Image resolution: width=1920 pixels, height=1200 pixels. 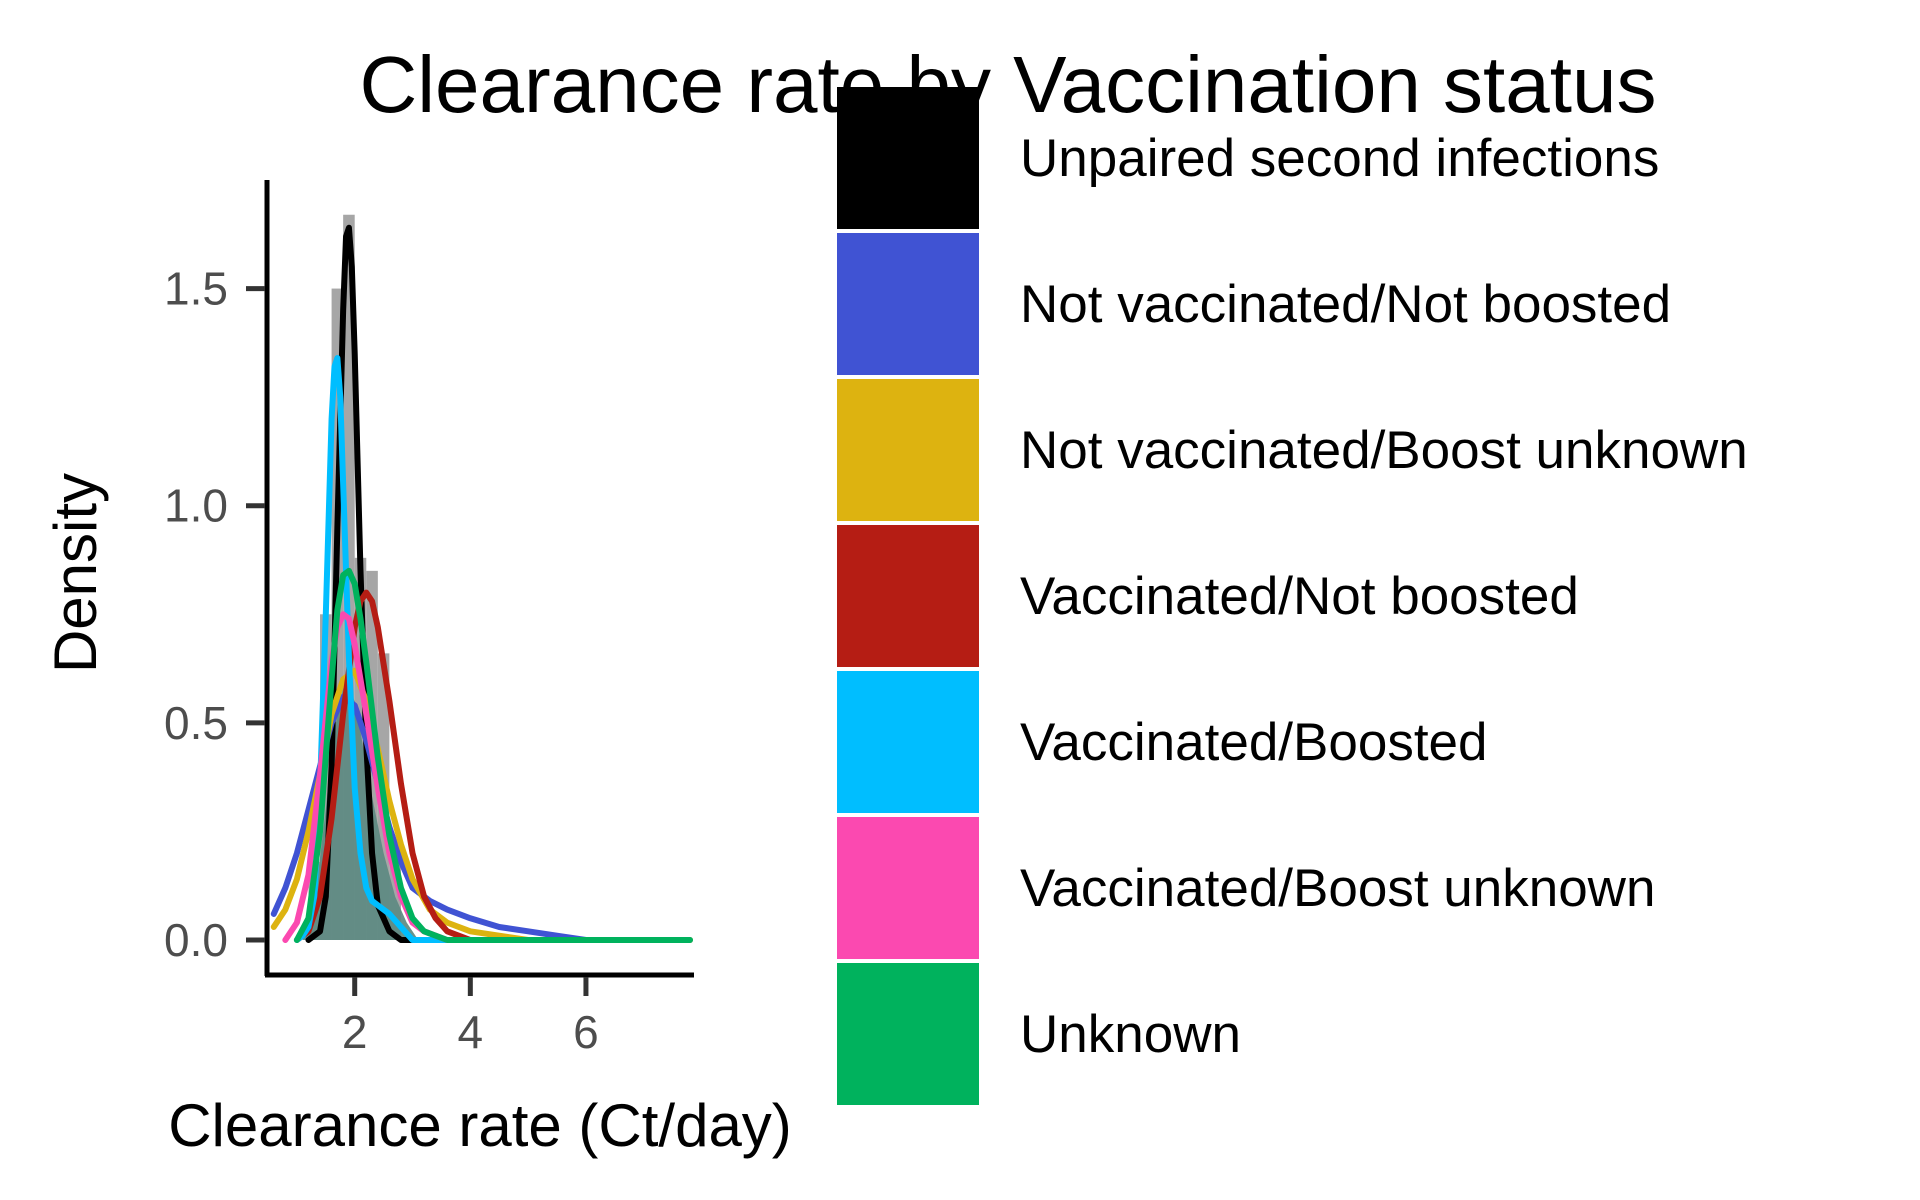 I want to click on legend-label: Vaccinated/Boost unknown, so click(x=1337, y=888).